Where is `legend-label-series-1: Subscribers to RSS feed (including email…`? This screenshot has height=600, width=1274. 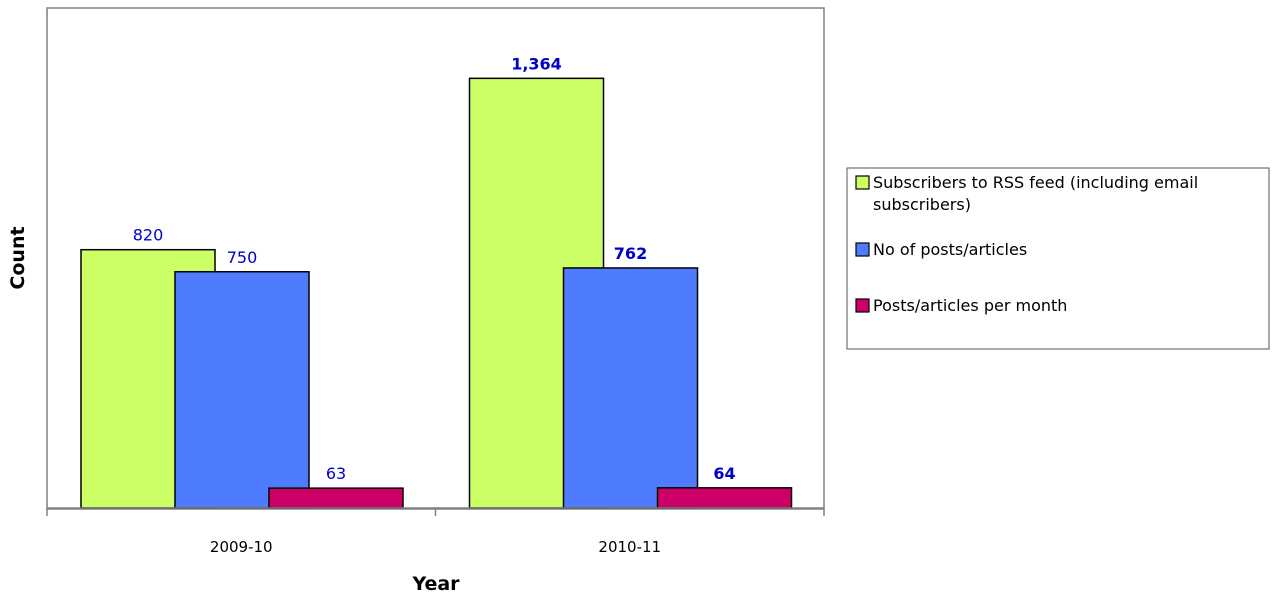
legend-label-series-1: Subscribers to RSS feed (including email… is located at coordinates (1035, 193).